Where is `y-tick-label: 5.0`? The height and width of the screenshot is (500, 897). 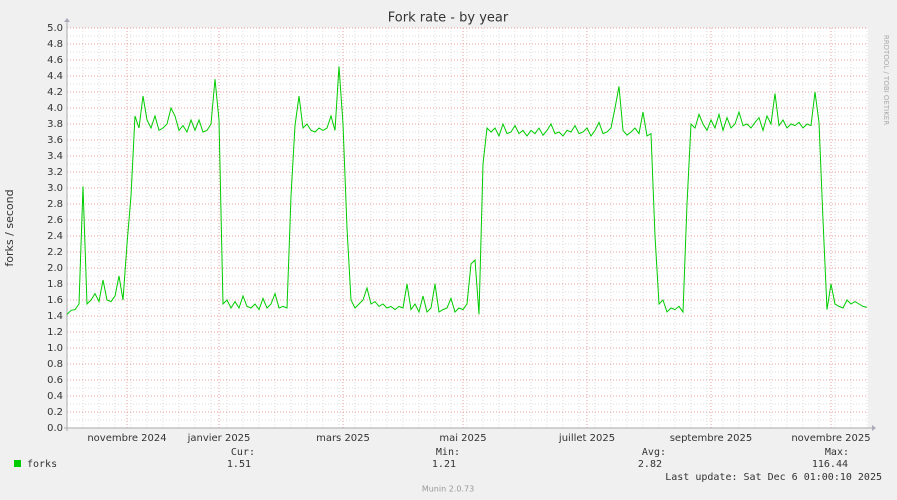 y-tick-label: 5.0 is located at coordinates (55, 28).